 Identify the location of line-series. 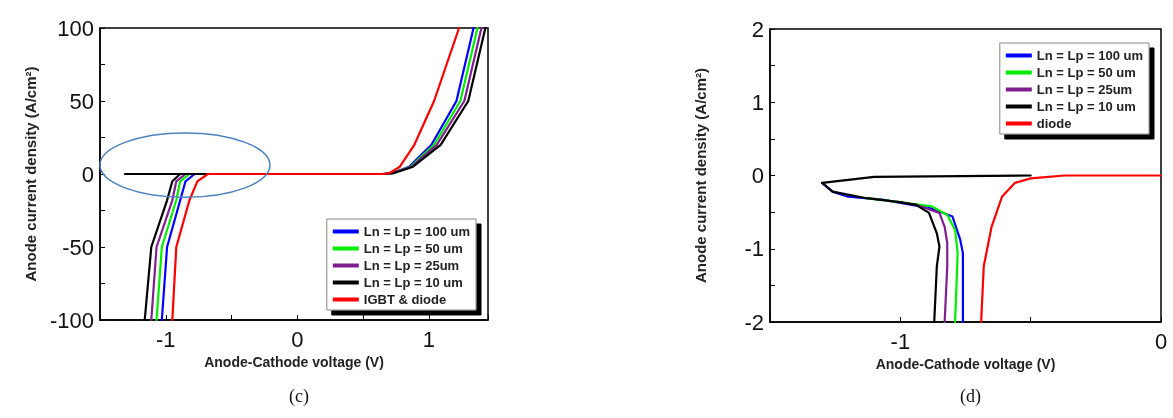
(1071, 249).